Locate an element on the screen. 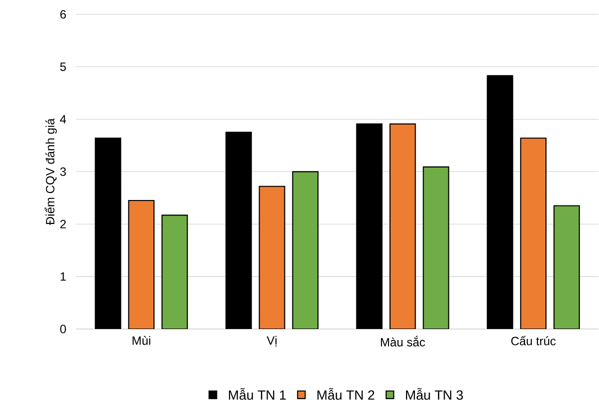 Image resolution: width=599 pixels, height=405 pixels. x-tick-label: Màu sắc is located at coordinates (403, 341).